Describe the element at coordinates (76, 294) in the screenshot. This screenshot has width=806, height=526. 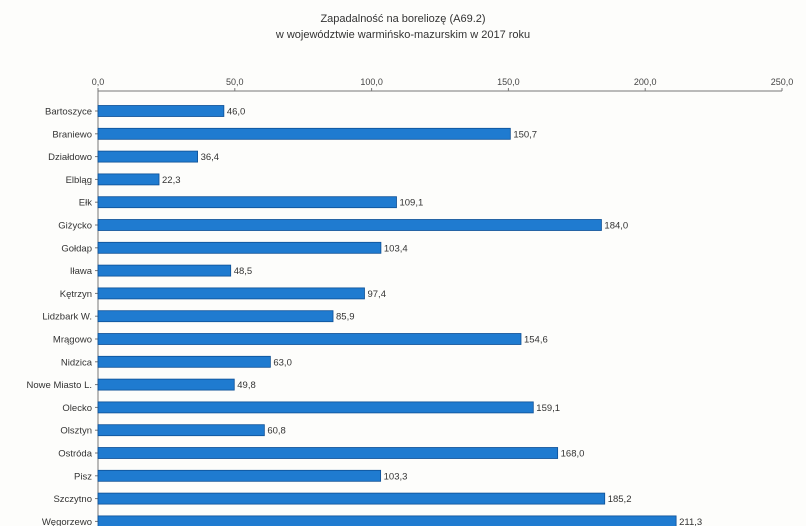
I see `category-label: Kętrzyn` at that location.